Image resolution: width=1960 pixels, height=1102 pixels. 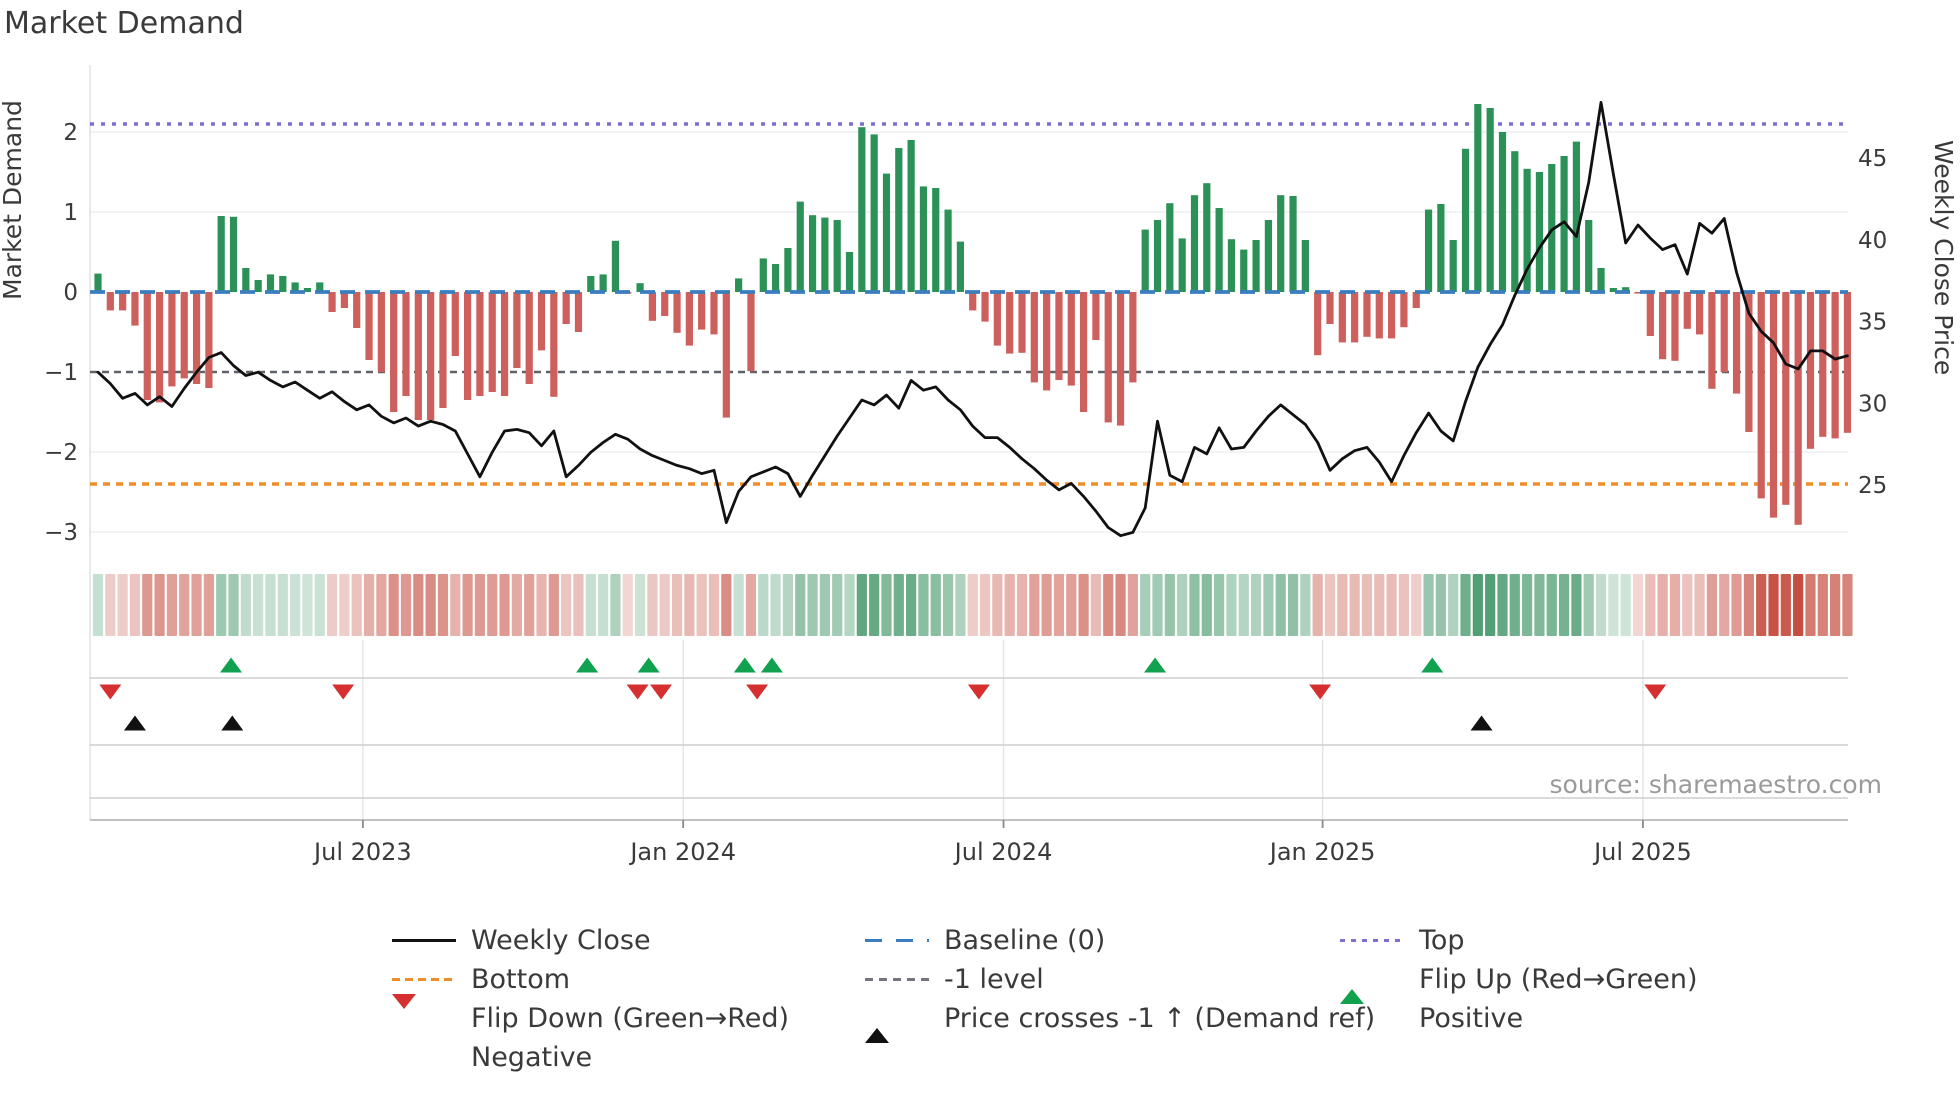 What do you see at coordinates (1716, 784) in the screenshot?
I see `source-attribution: source: sharemaestro.com` at bounding box center [1716, 784].